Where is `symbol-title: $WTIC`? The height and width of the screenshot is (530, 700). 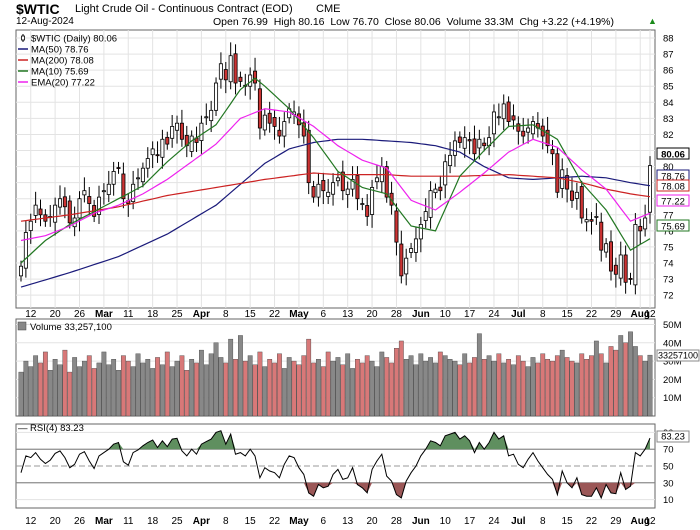
symbol-title: $WTIC is located at coordinates (38, 9).